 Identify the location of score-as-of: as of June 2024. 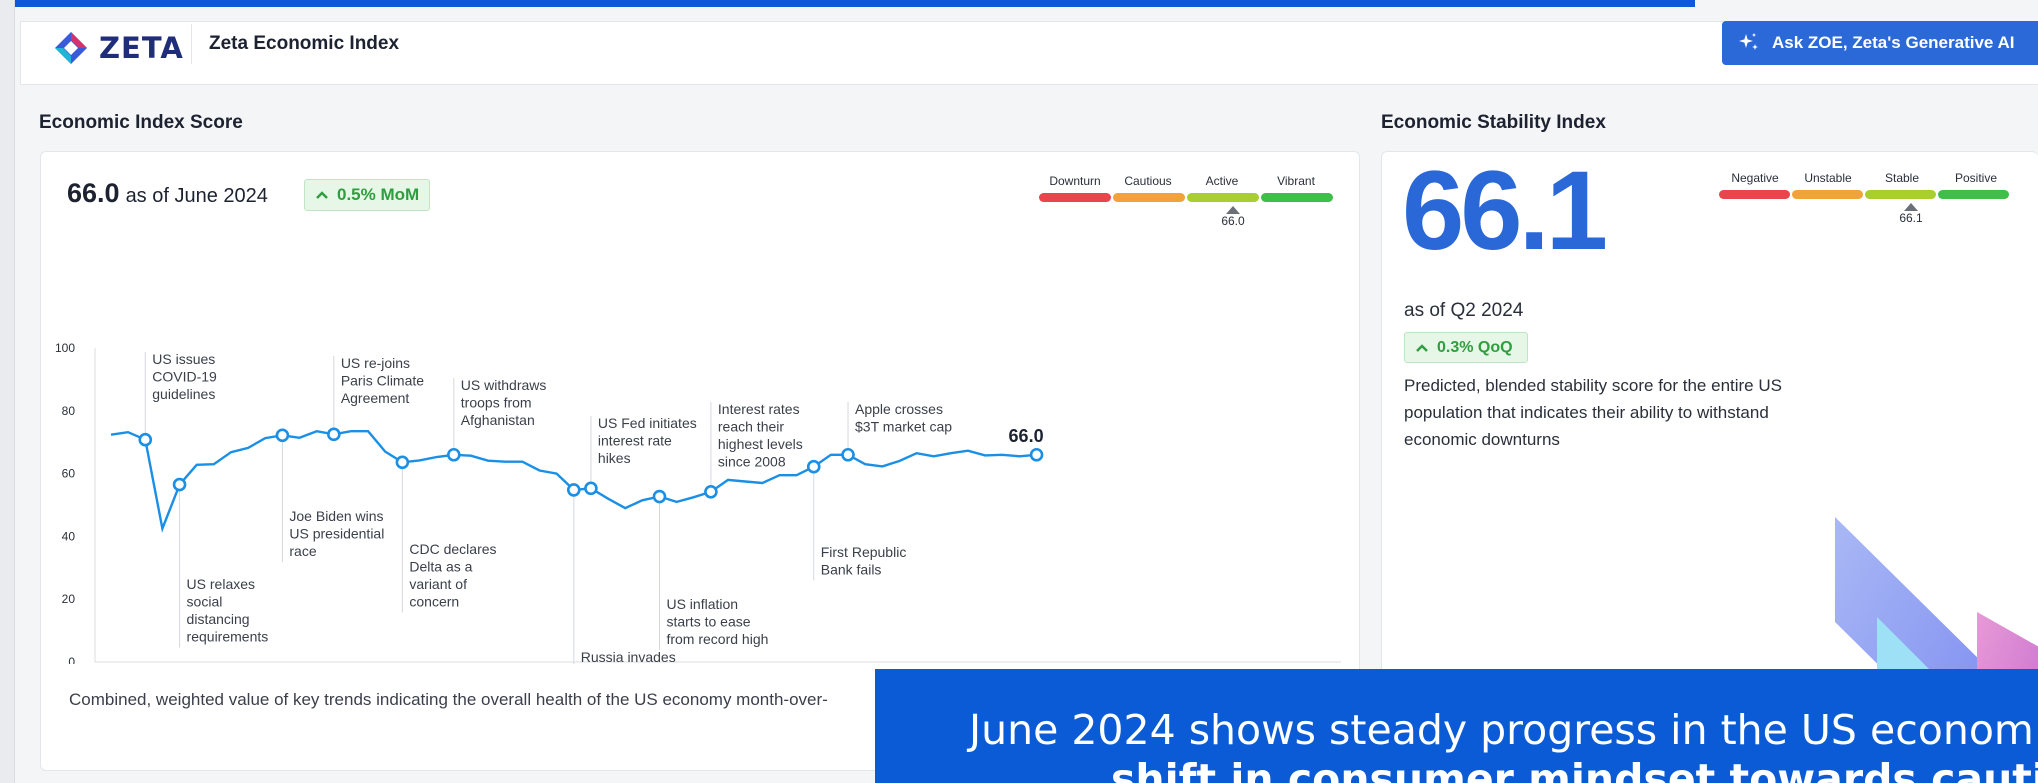
(196, 196).